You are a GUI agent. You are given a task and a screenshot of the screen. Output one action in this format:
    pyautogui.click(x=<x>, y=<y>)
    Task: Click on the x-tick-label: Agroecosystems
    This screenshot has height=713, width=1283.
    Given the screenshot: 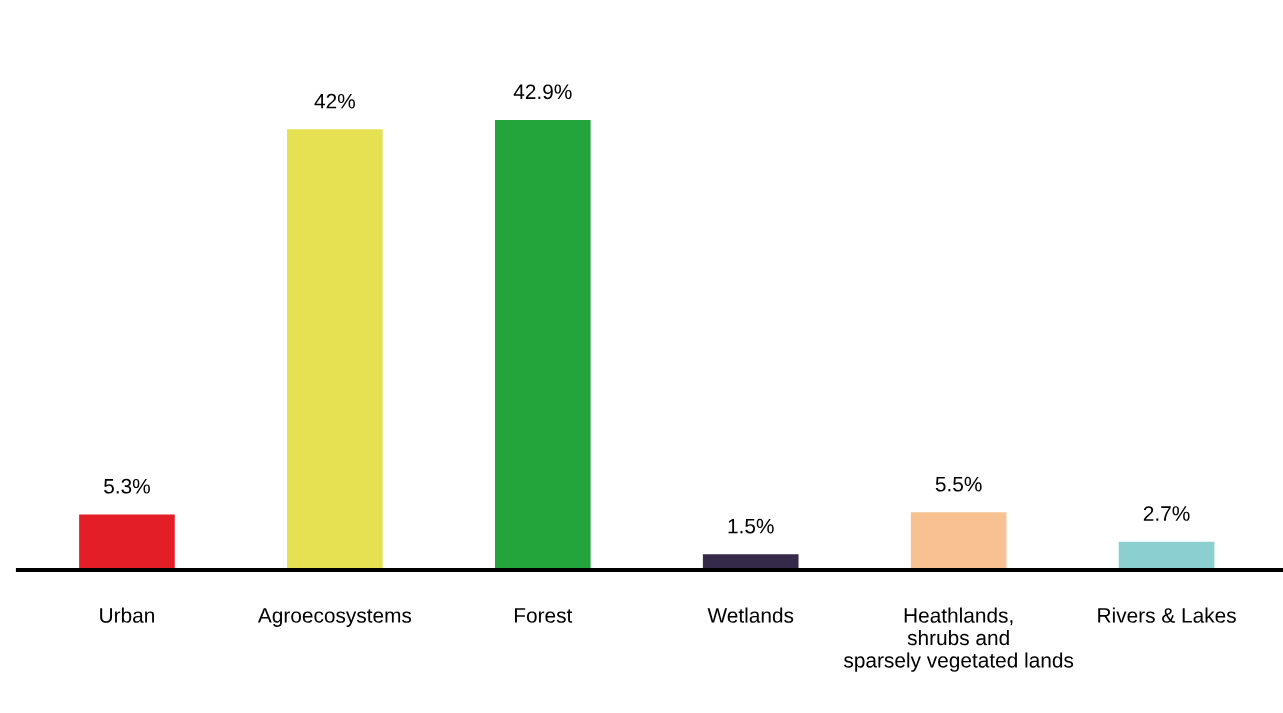 What is the action you would take?
    pyautogui.click(x=334, y=617)
    